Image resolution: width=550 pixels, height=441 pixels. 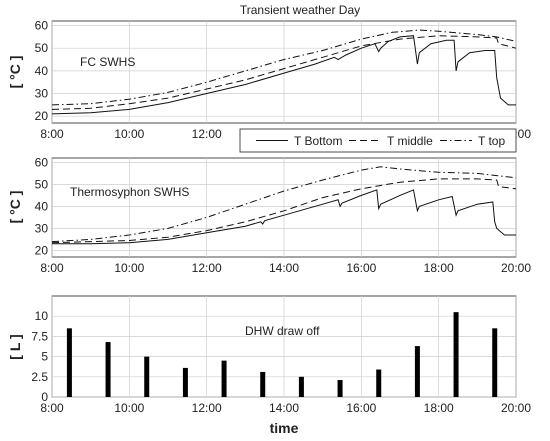 I want to click on legend: T Bottom T middle T top, so click(x=378, y=140).